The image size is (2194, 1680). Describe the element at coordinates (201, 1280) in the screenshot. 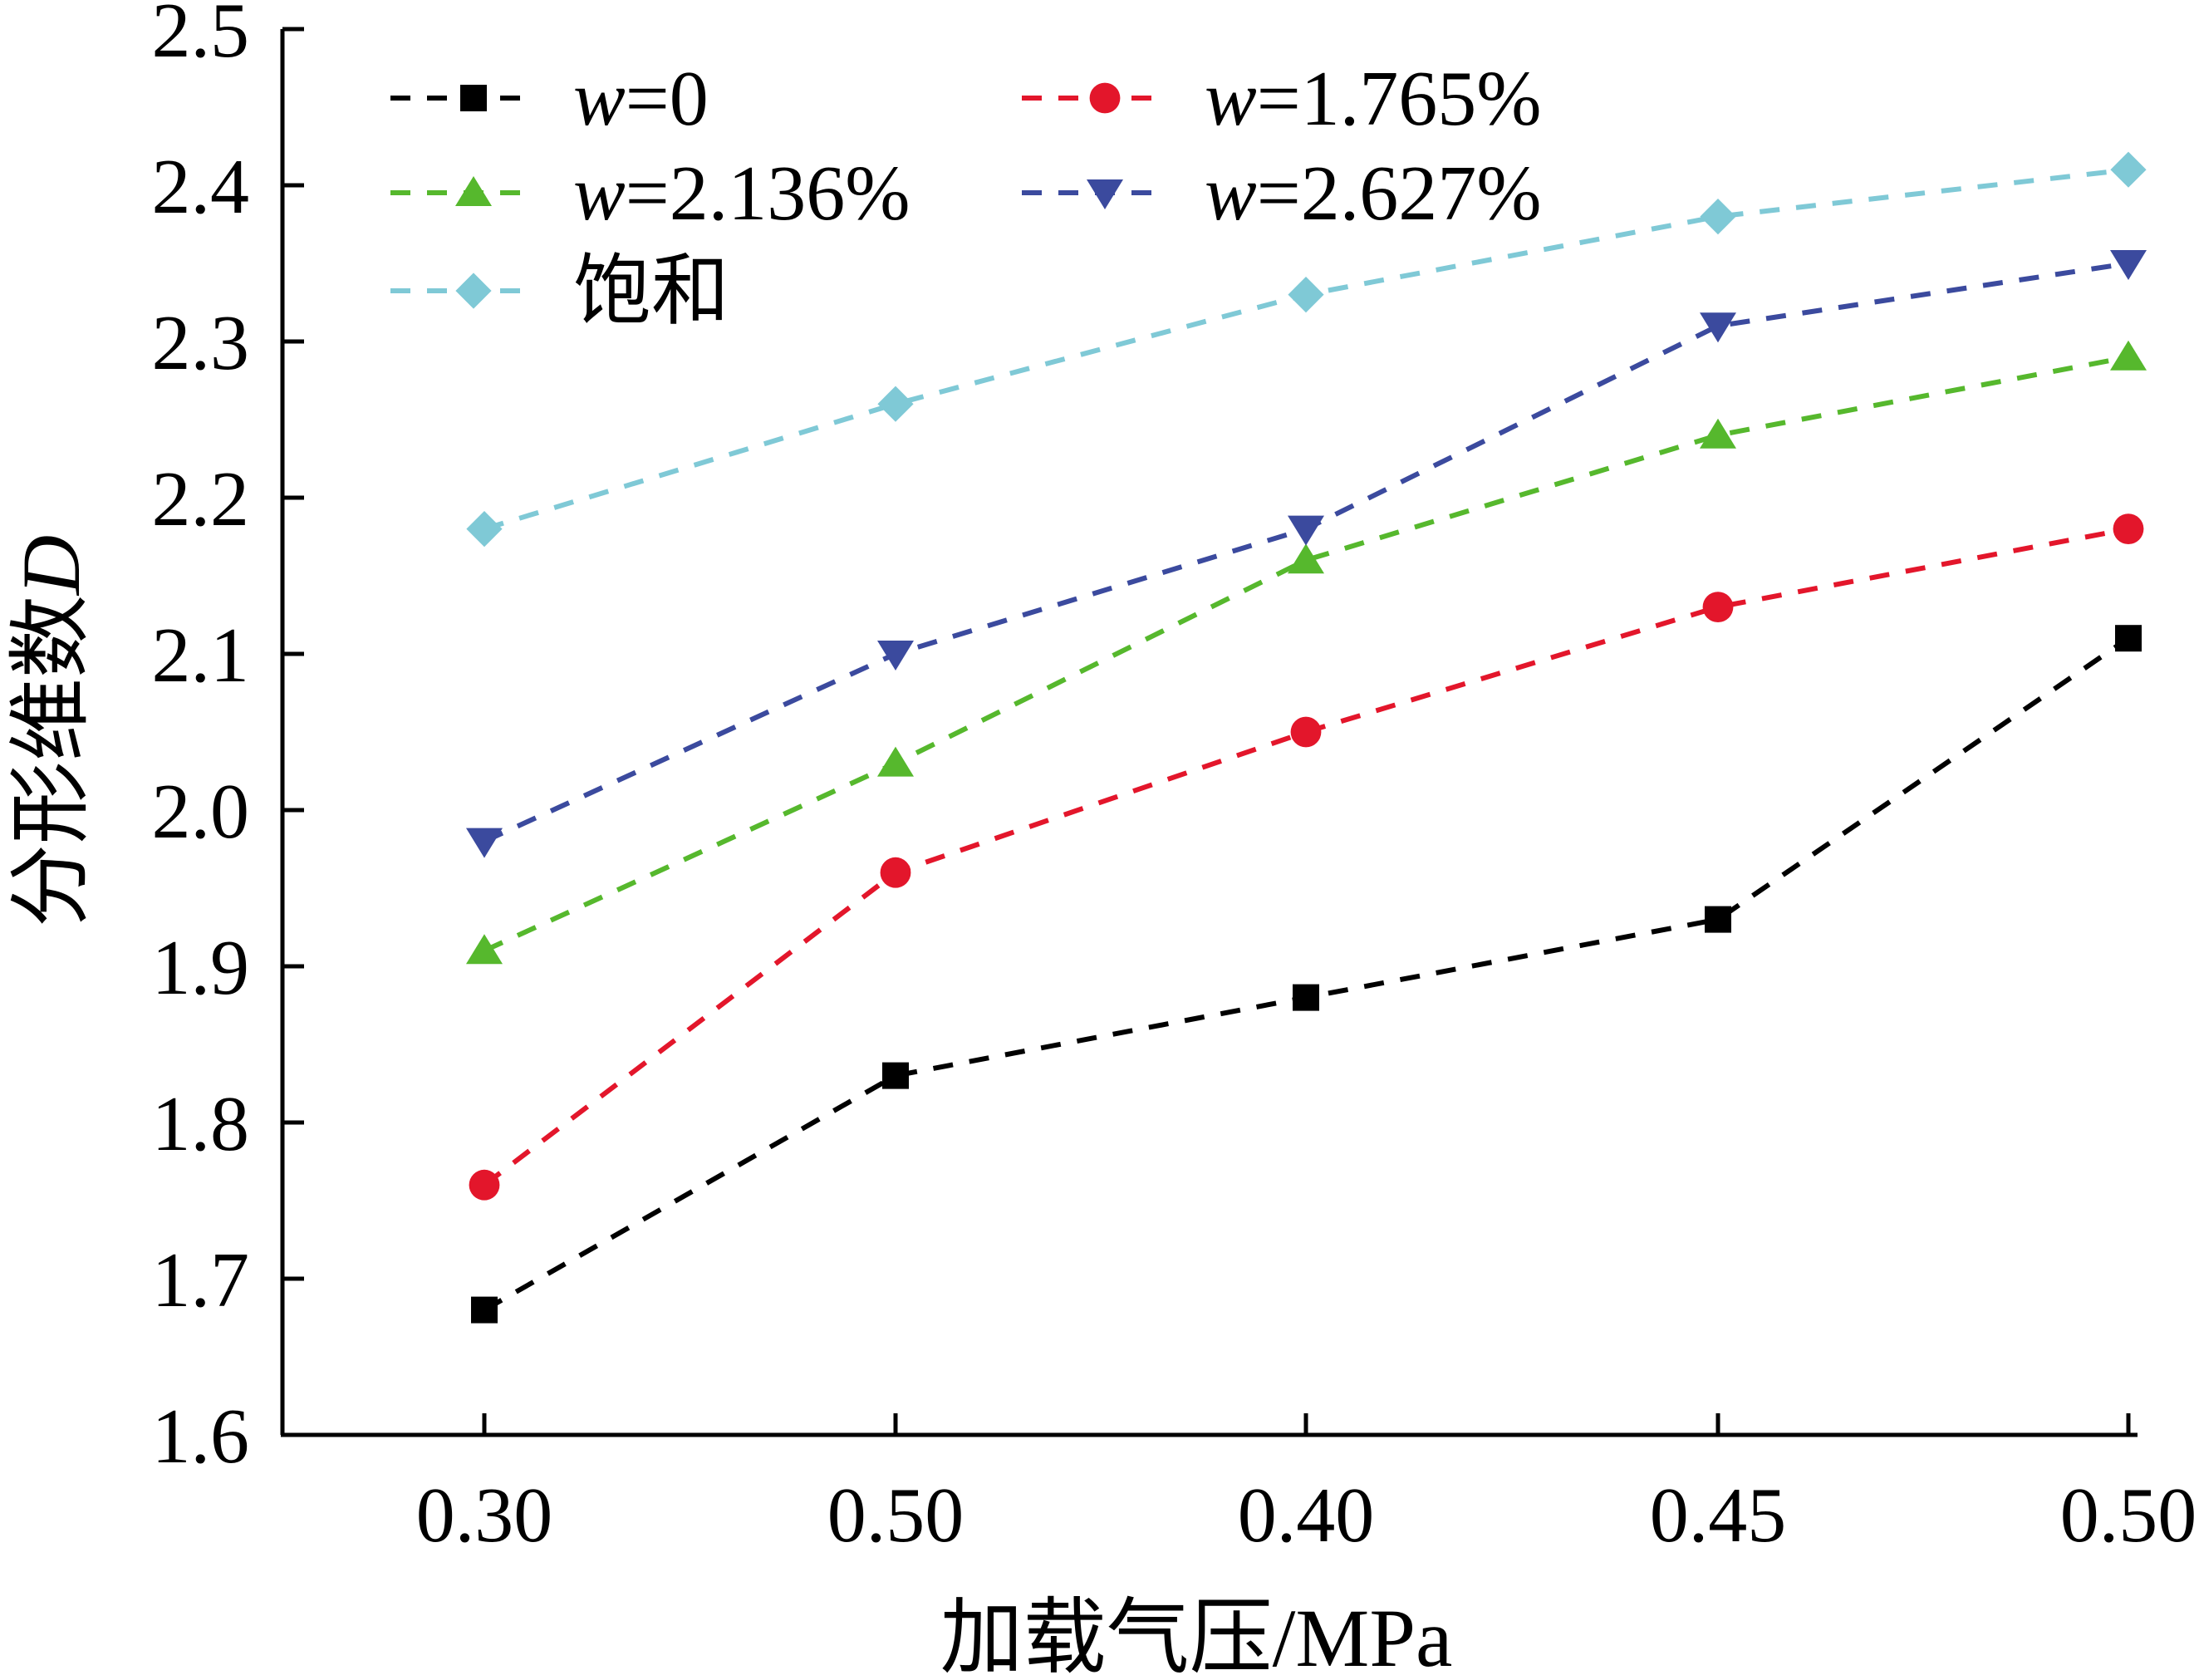

I see `y-tick-label: 1.7` at that location.